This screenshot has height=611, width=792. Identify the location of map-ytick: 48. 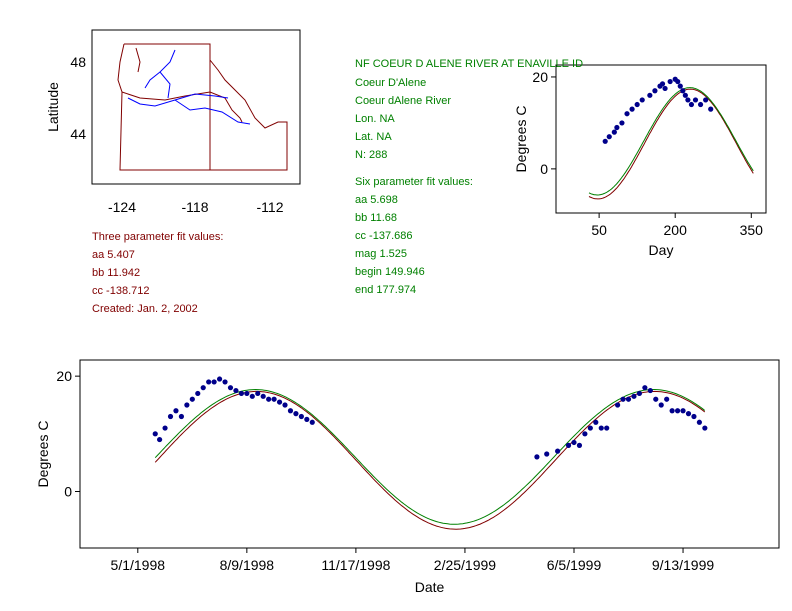
(78, 62).